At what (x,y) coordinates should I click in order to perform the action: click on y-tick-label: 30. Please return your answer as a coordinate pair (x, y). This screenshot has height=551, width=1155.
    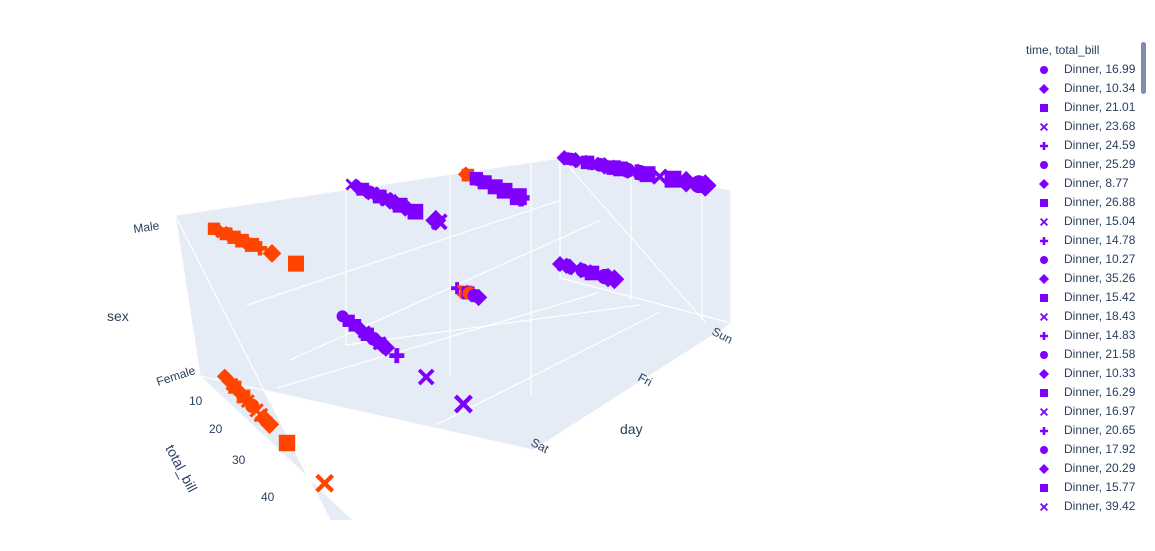
    Looking at the image, I should click on (239, 460).